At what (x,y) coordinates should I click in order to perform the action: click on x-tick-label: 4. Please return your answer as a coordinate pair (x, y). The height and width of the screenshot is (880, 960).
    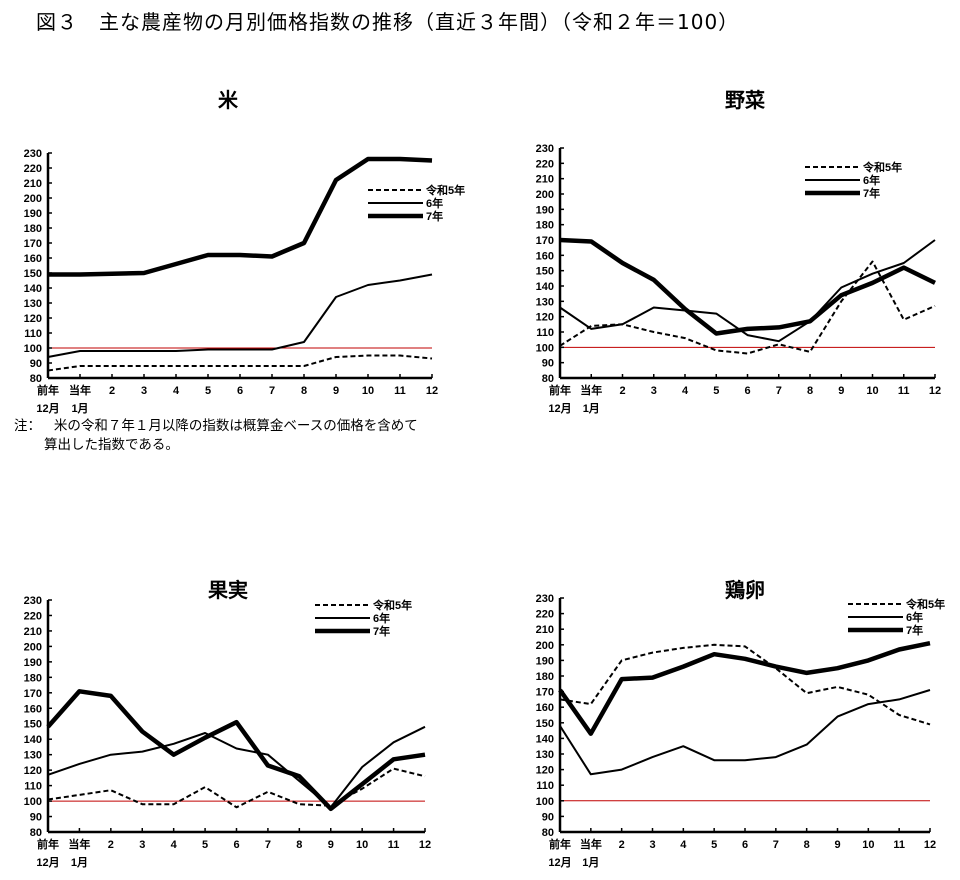
    Looking at the image, I should click on (683, 845).